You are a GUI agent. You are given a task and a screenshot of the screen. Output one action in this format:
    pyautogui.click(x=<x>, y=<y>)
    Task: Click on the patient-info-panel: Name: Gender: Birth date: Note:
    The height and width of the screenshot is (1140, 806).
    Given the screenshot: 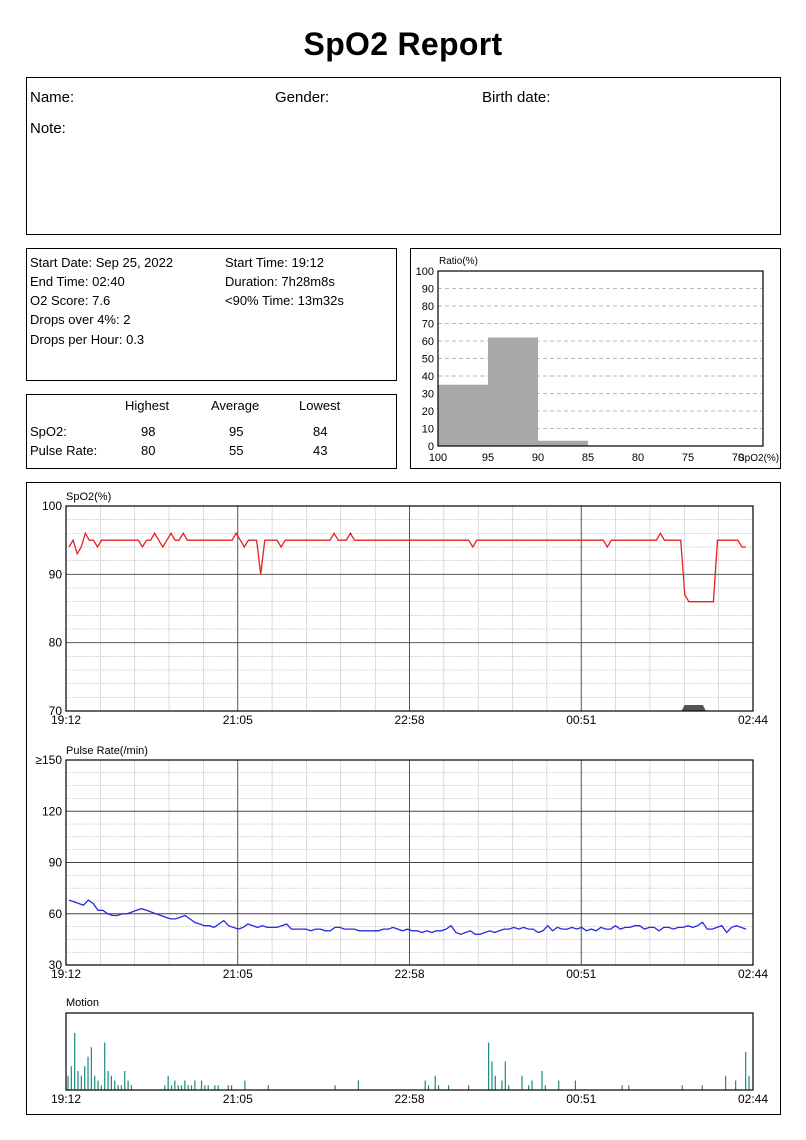 What is the action you would take?
    pyautogui.click(x=403, y=156)
    